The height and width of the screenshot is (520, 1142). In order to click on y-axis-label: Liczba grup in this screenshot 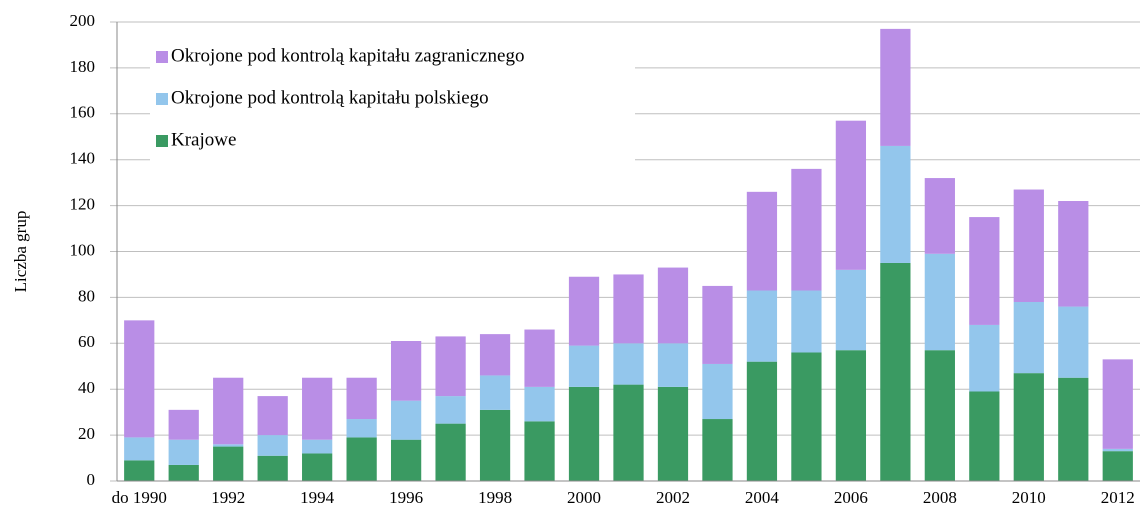, I will do `click(20, 252)`.